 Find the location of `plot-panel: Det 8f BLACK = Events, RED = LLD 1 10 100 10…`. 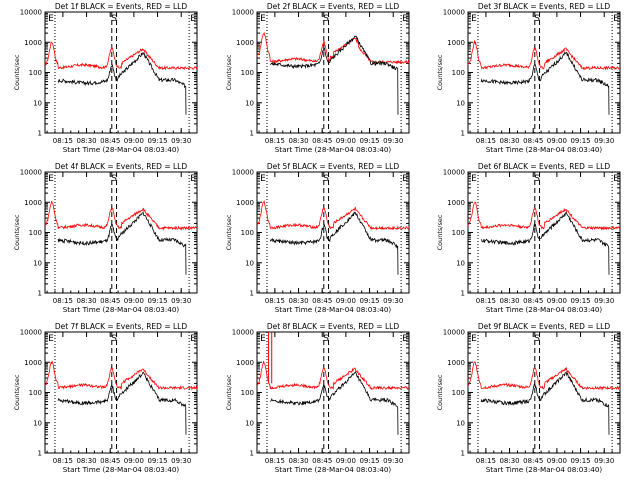

plot-panel: Det 8f BLACK = Events, RED = LLD 1 10 100 10… is located at coordinates (317, 398).